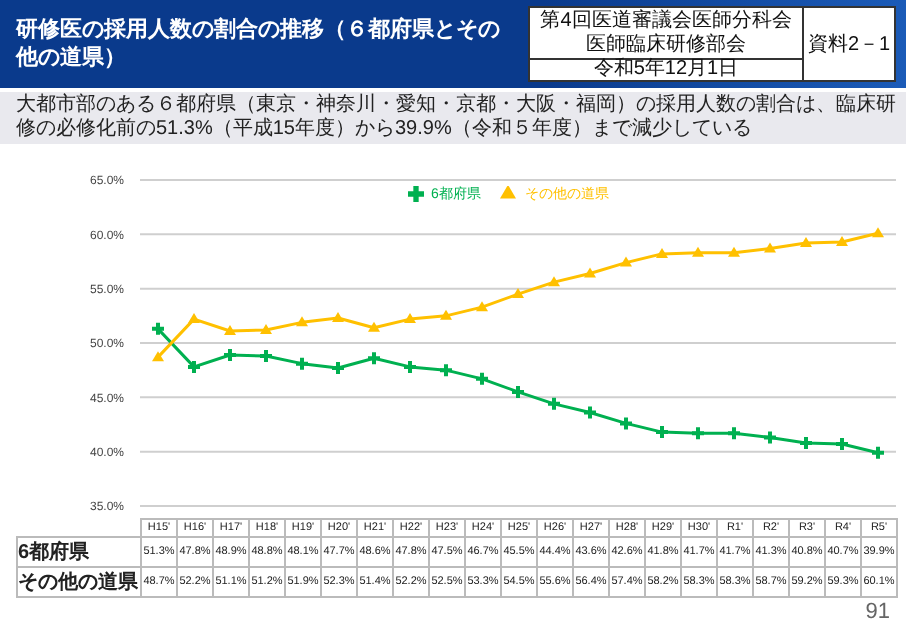 The width and height of the screenshot is (906, 640). I want to click on chart-subtitle: 大都市部のある６都府県（東京・神奈川・愛知・京都・大阪・福岡）の採用人数の割合は、臨床研修の必修化前の51.3%（平成15年度）から39.9%（令和５年度）まで減少している, so click(456, 118).